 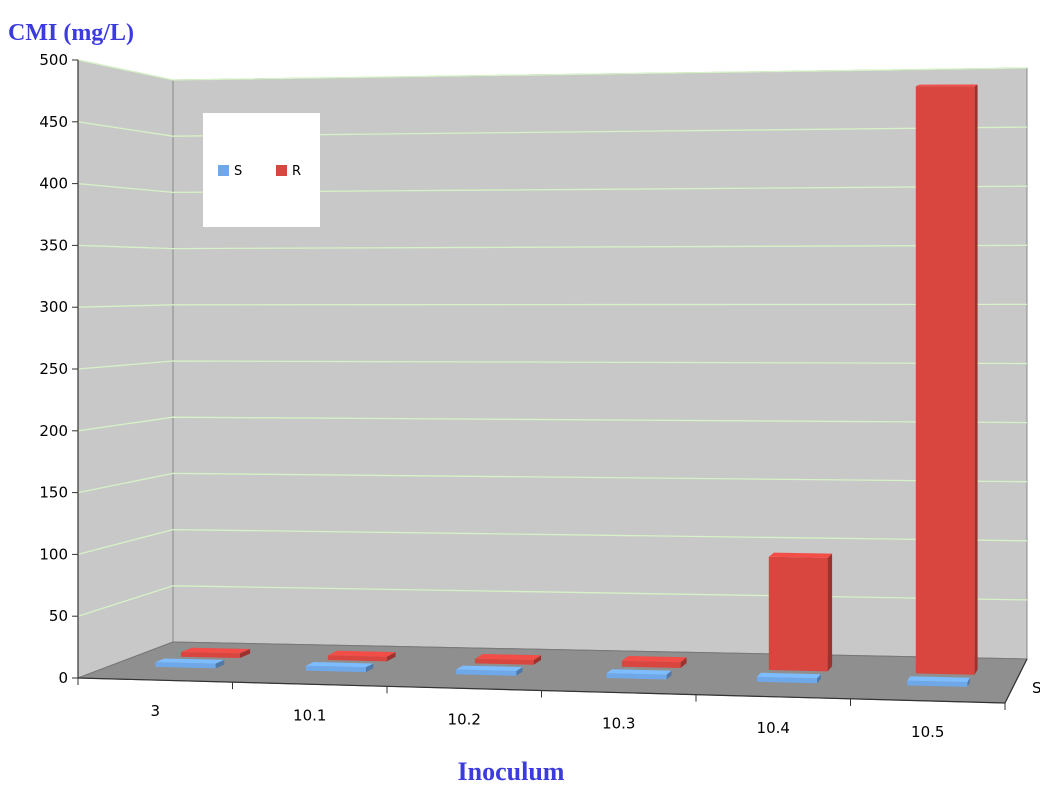 I want to click on y-tick-label-400: 400, so click(x=53, y=184).